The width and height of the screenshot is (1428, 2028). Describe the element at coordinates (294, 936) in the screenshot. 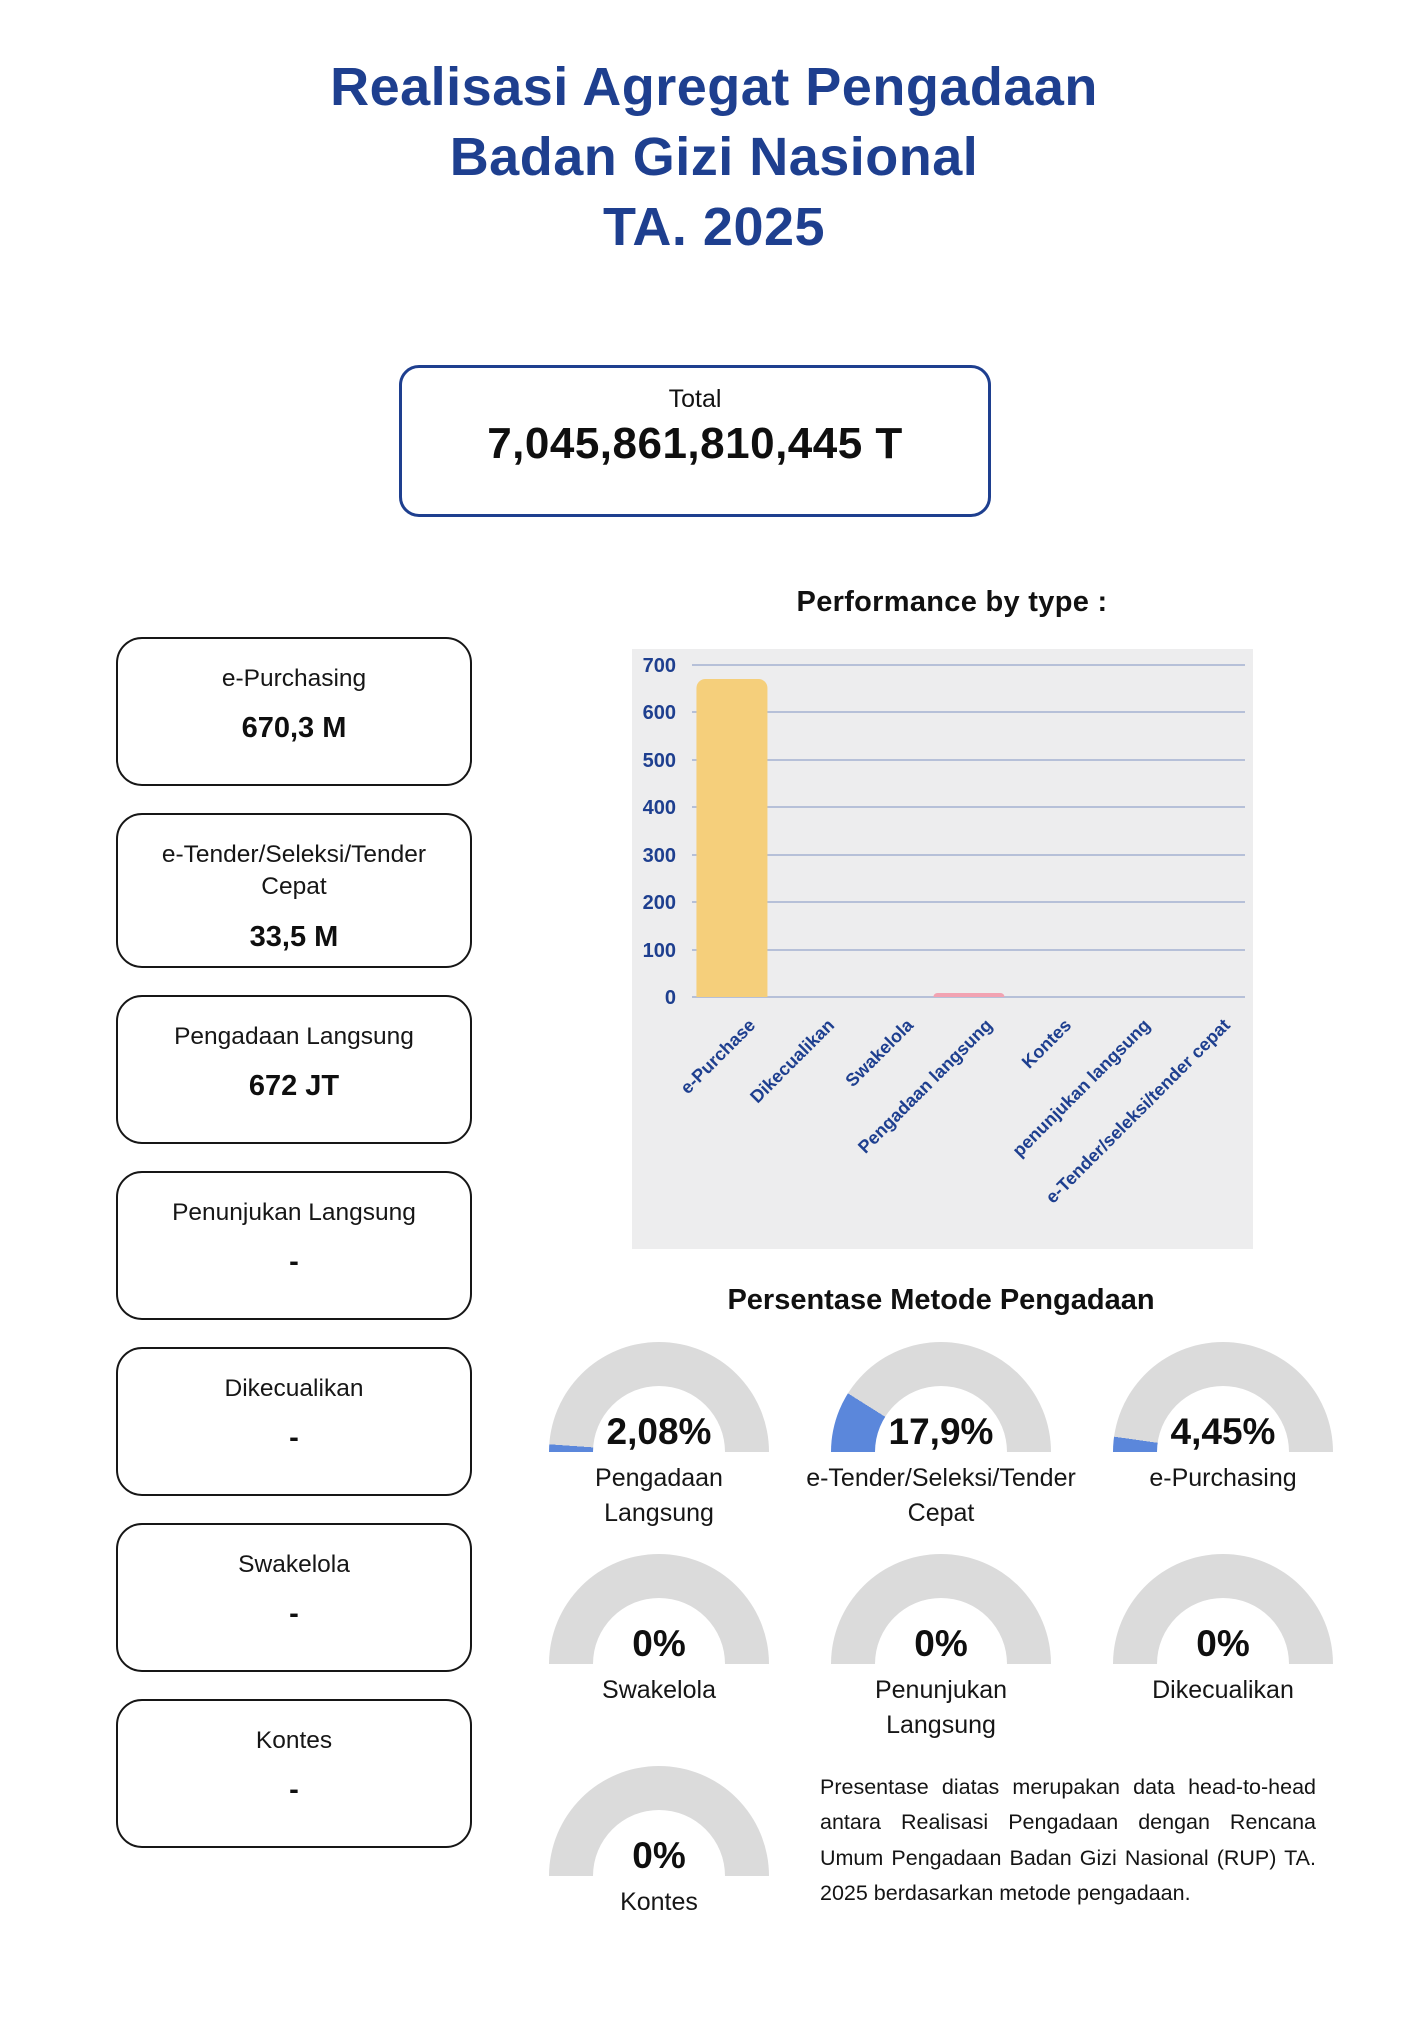

I see `method-card-value: 33,5 M` at that location.